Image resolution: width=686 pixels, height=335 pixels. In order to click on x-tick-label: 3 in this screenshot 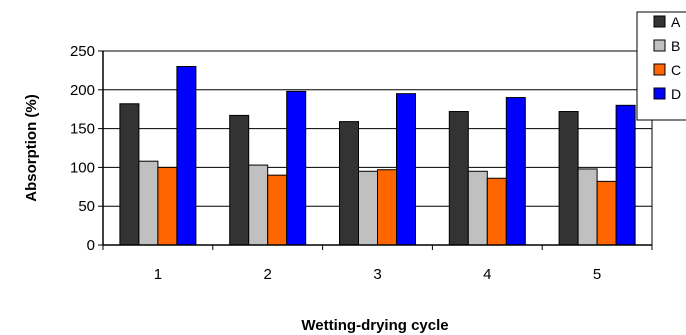, I will do `click(377, 274)`.